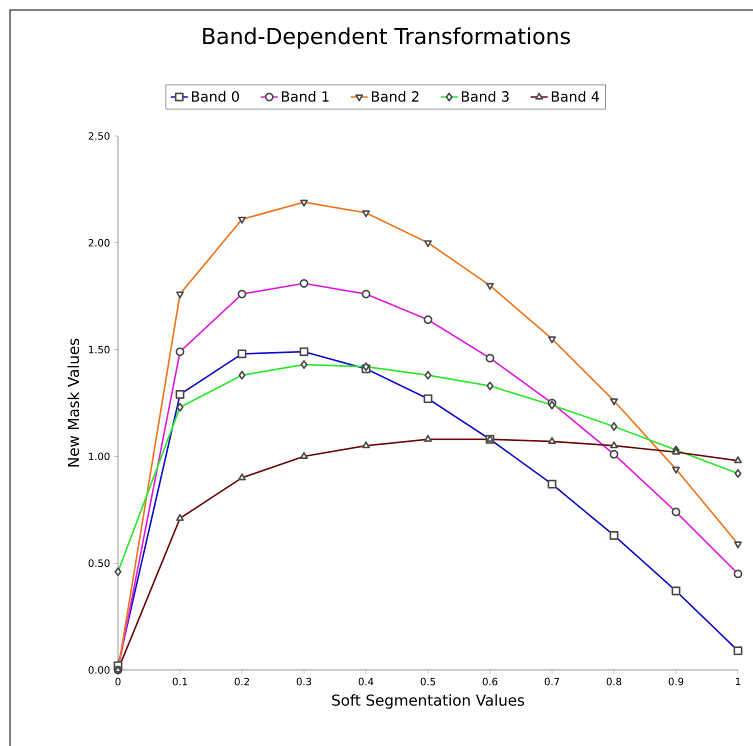 The image size is (753, 746). I want to click on x-axis-title: Soft Segmentation Values, so click(428, 701).